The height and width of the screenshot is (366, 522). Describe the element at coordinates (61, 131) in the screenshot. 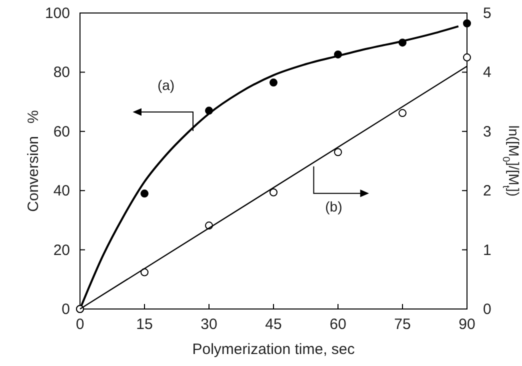

I see `y-tick-label: 60` at that location.